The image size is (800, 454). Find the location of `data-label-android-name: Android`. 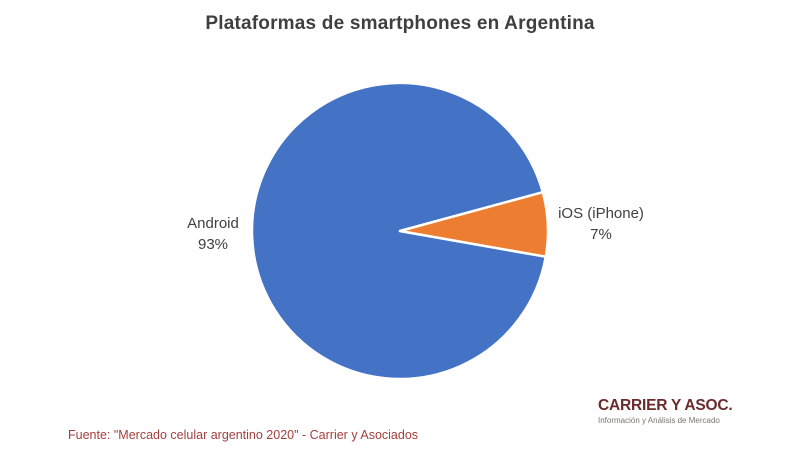

data-label-android-name: Android is located at coordinates (213, 223).